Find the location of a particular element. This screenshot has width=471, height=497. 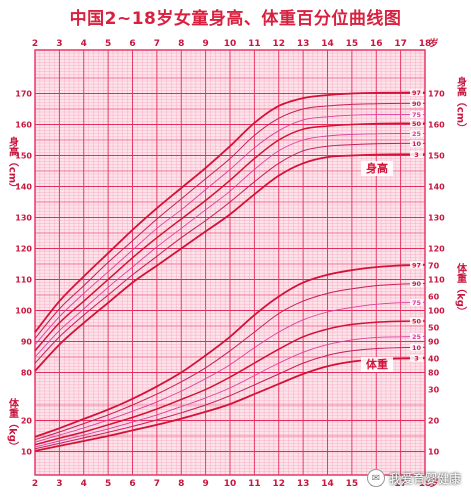

weight-axis-title-right: 体重（kg） is located at coordinates (461, 289).